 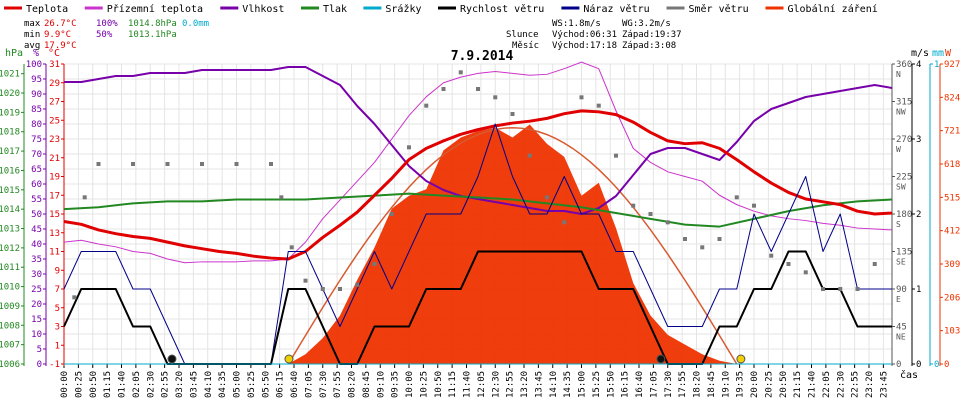 What do you see at coordinates (381, 384) in the screenshot?
I see `x-tick-label: 09:10` at bounding box center [381, 384].